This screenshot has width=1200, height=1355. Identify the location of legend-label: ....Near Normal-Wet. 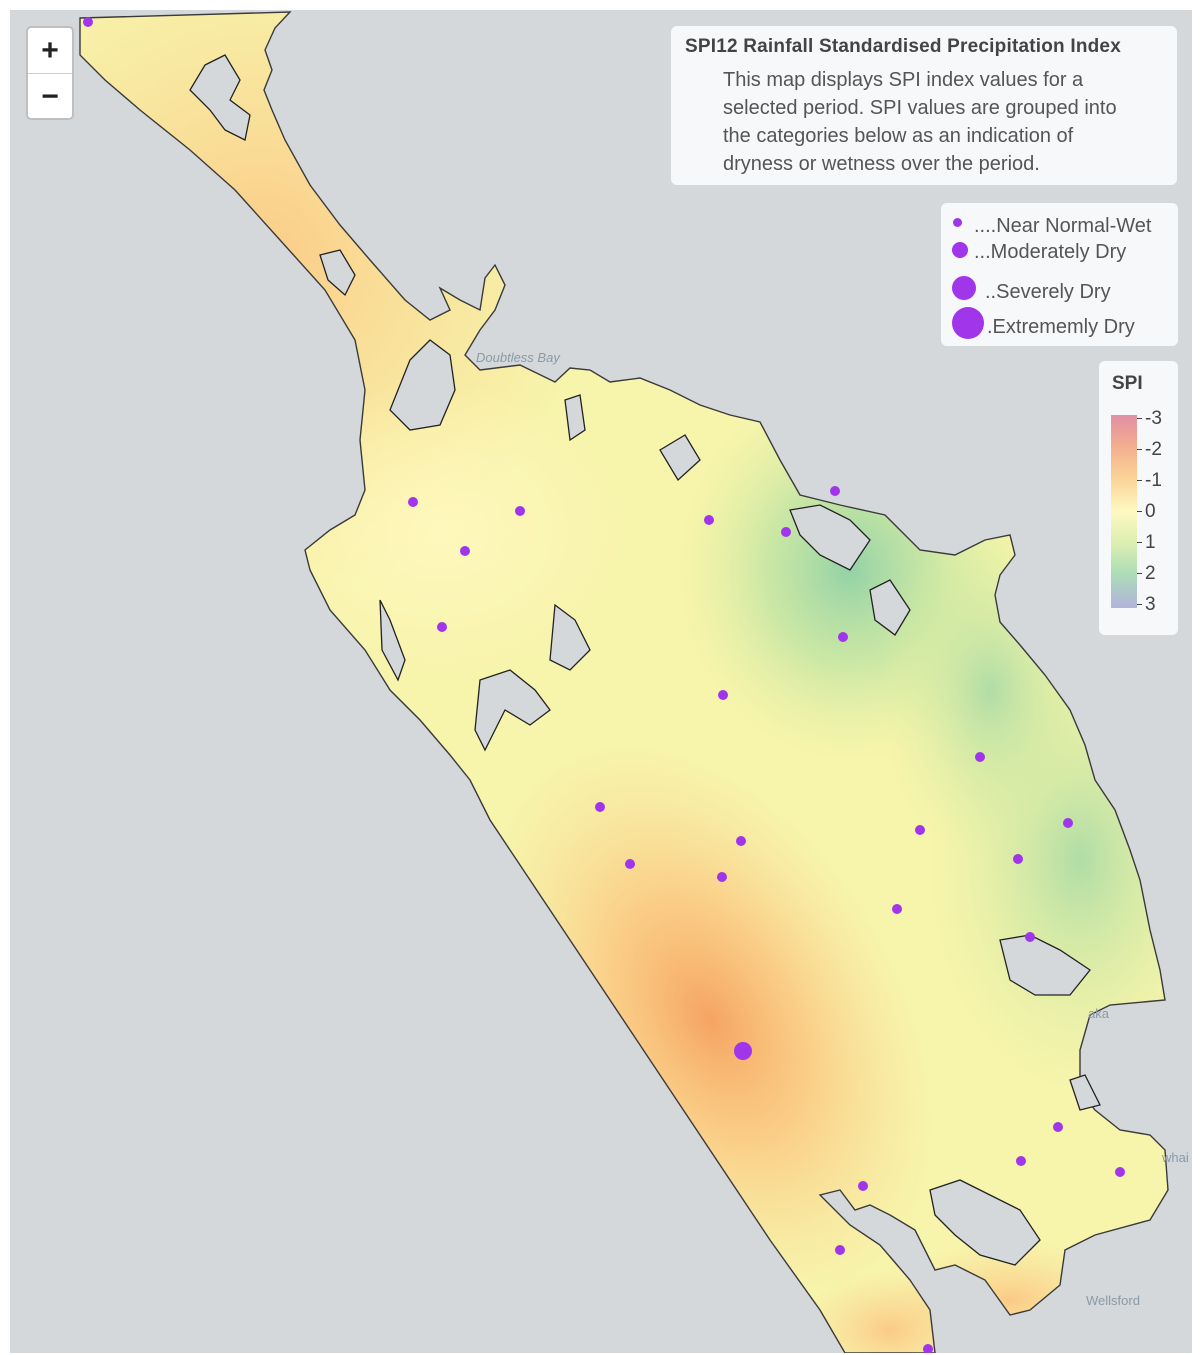
(1063, 226).